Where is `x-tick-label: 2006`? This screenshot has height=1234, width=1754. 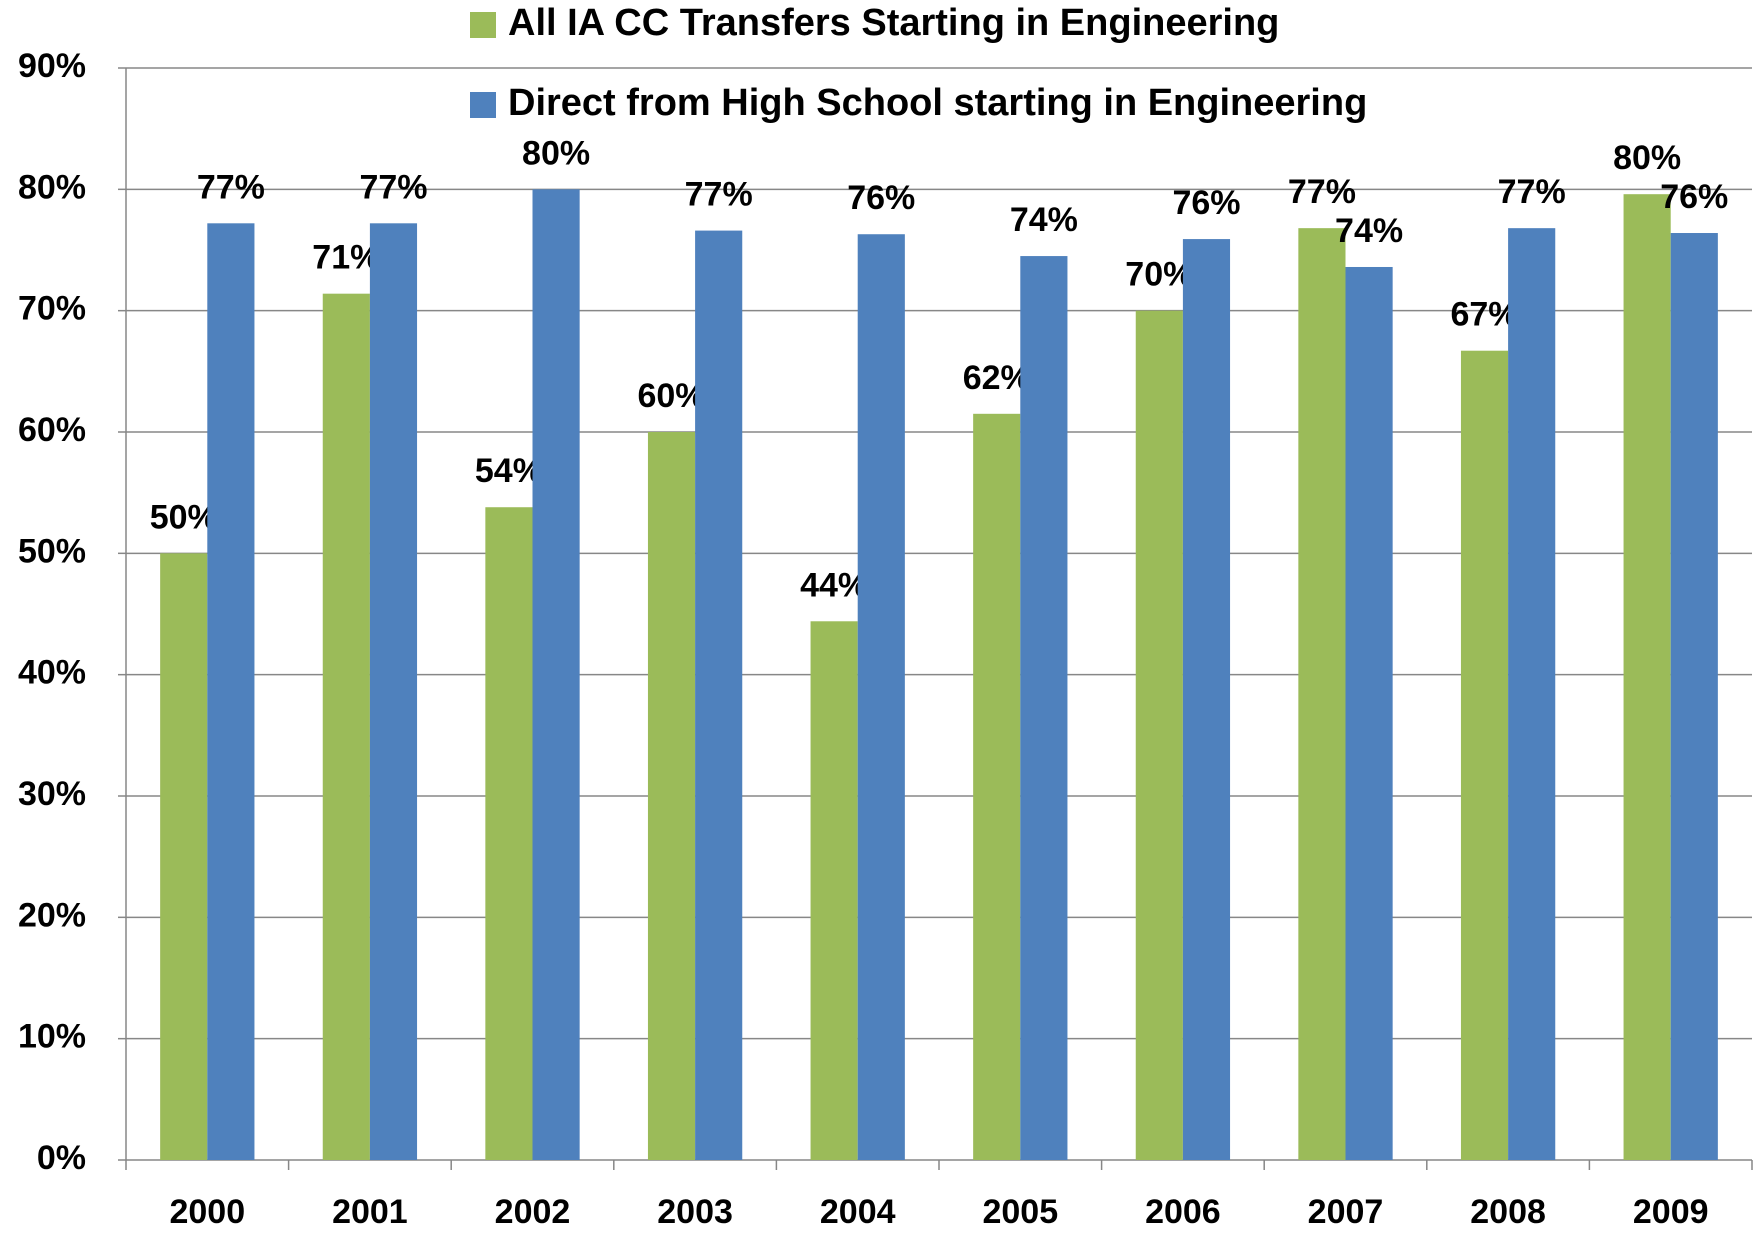
x-tick-label: 2006 is located at coordinates (1183, 1212).